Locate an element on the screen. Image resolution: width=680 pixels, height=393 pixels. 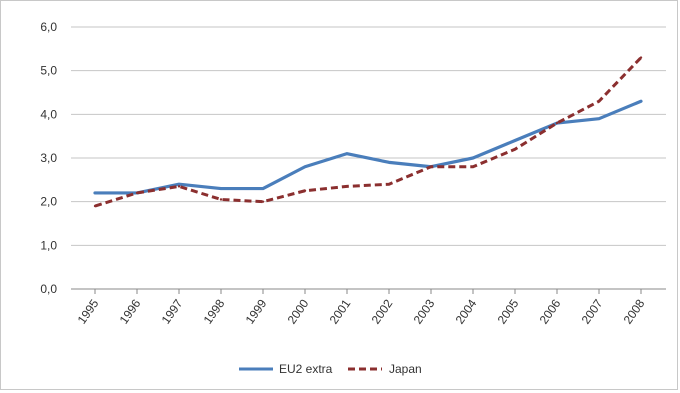
y-tick-label: 2,0 is located at coordinates (48, 202).